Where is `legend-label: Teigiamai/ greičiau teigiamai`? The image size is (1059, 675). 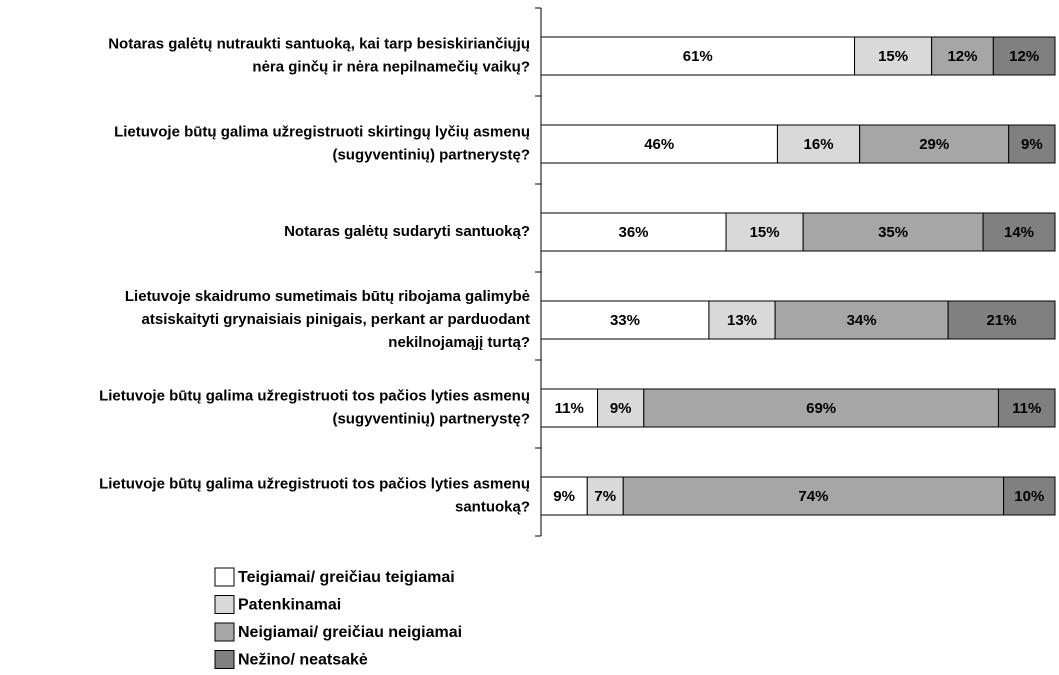 legend-label: Teigiamai/ greičiau teigiamai is located at coordinates (346, 577).